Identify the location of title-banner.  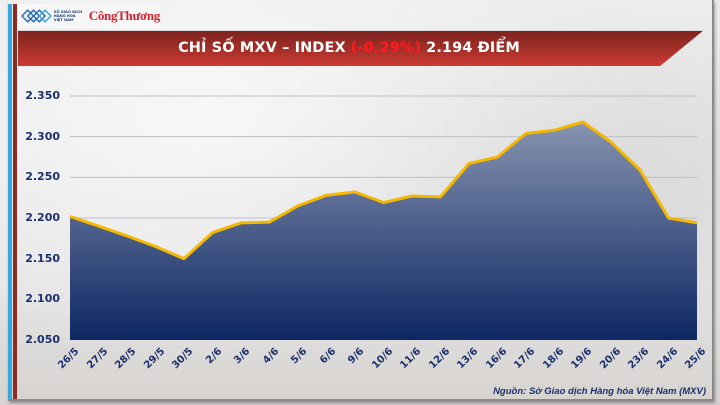
(361, 48).